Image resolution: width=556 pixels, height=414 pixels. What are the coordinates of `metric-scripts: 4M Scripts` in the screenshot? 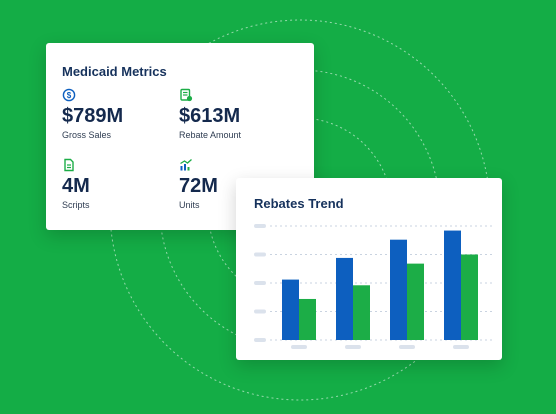 It's located at (117, 184).